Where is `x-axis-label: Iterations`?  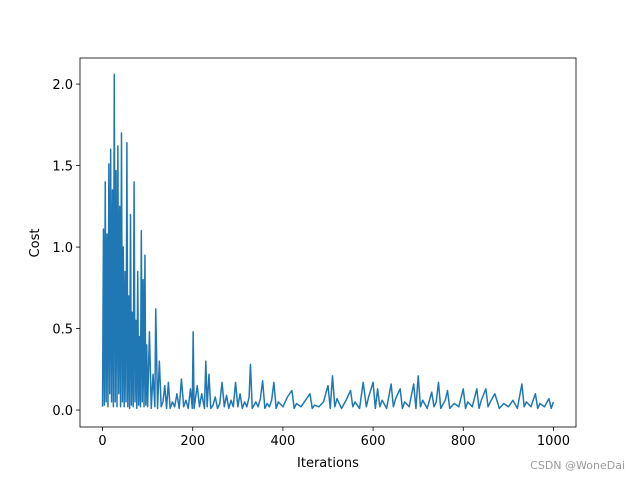 x-axis-label: Iterations is located at coordinates (328, 463).